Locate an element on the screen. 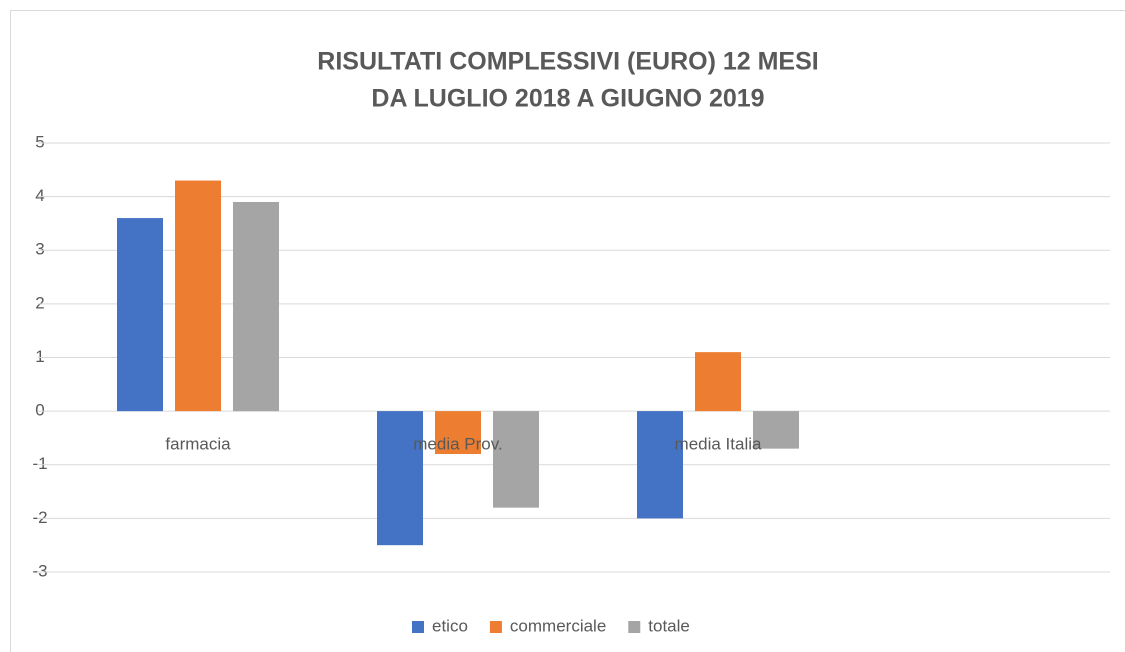  y-tick-label: -3 is located at coordinates (39, 570).